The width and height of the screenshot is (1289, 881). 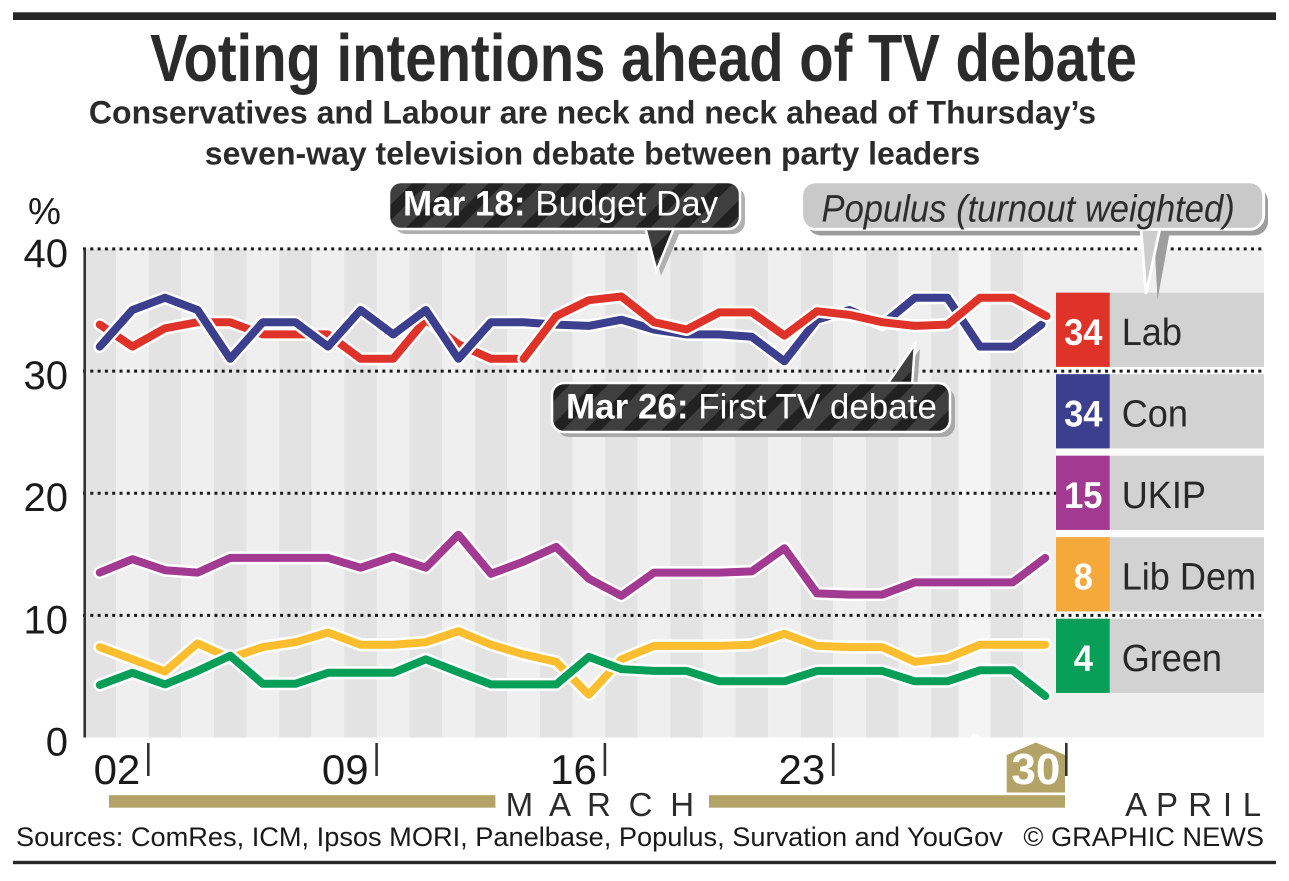 I want to click on svg-text: 10, so click(x=46, y=620).